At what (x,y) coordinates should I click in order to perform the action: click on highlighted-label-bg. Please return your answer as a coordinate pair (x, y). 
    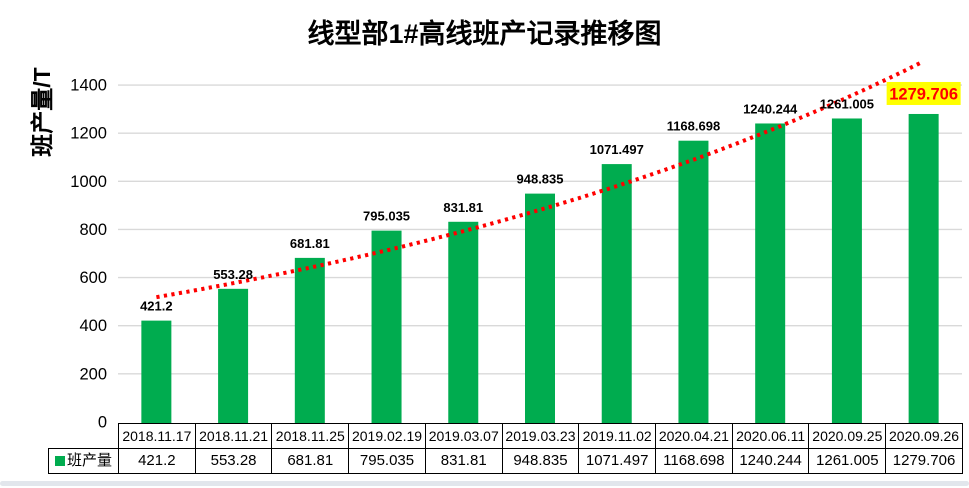
    Looking at the image, I should click on (923, 93).